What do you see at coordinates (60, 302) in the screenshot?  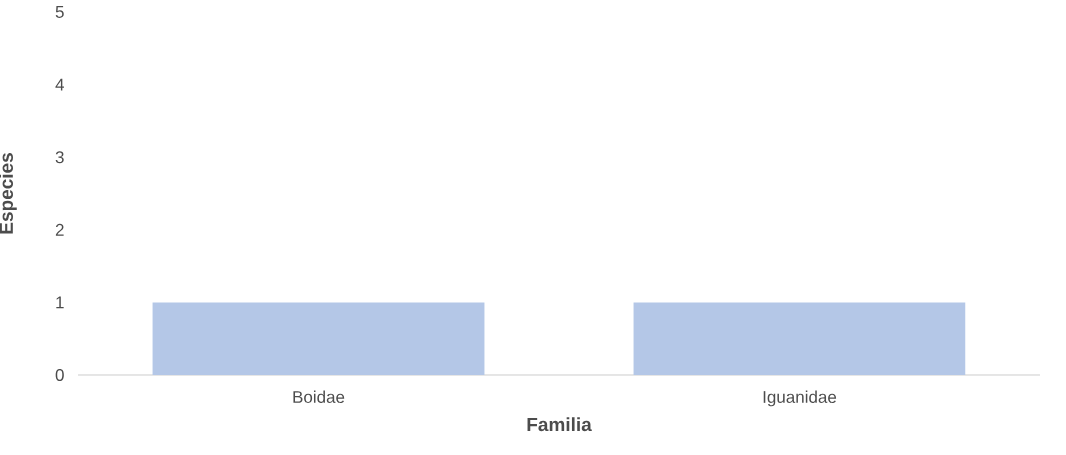 I see `y-tick-label: 1` at bounding box center [60, 302].